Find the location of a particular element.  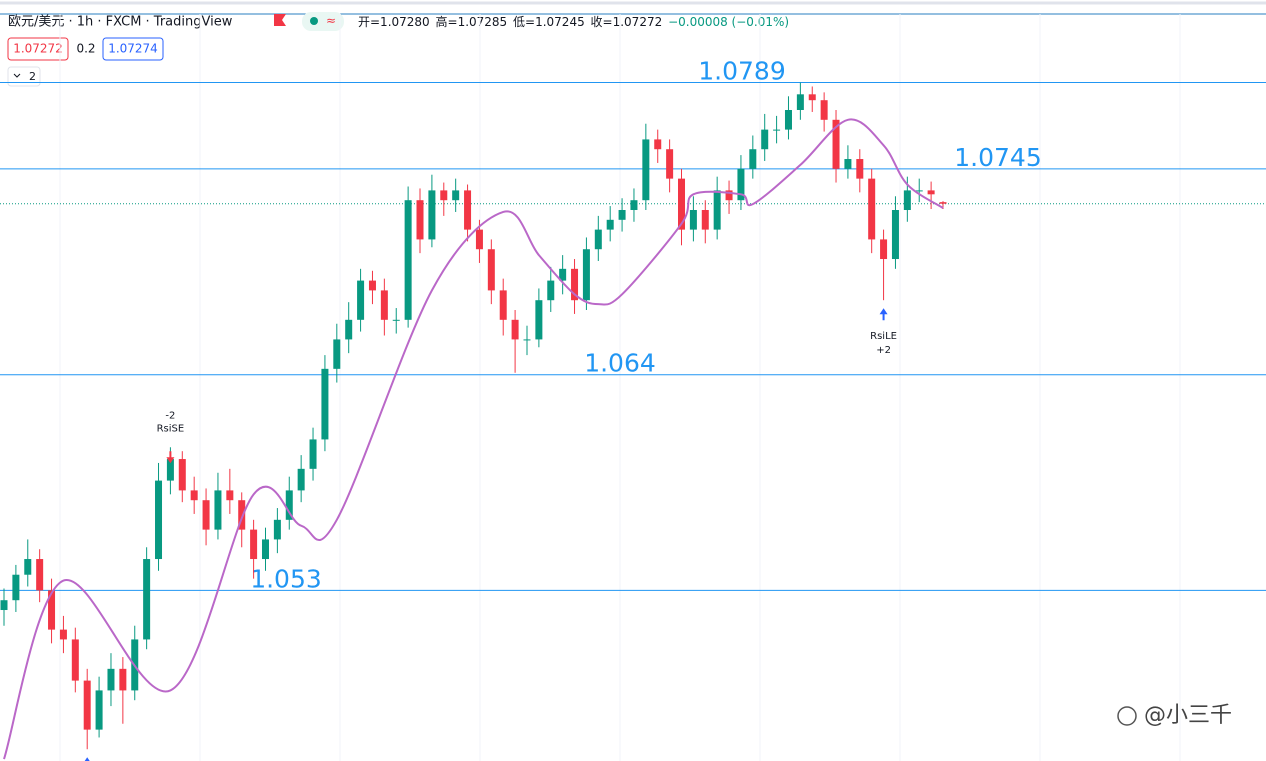

level-label: 1.064 is located at coordinates (620, 363).